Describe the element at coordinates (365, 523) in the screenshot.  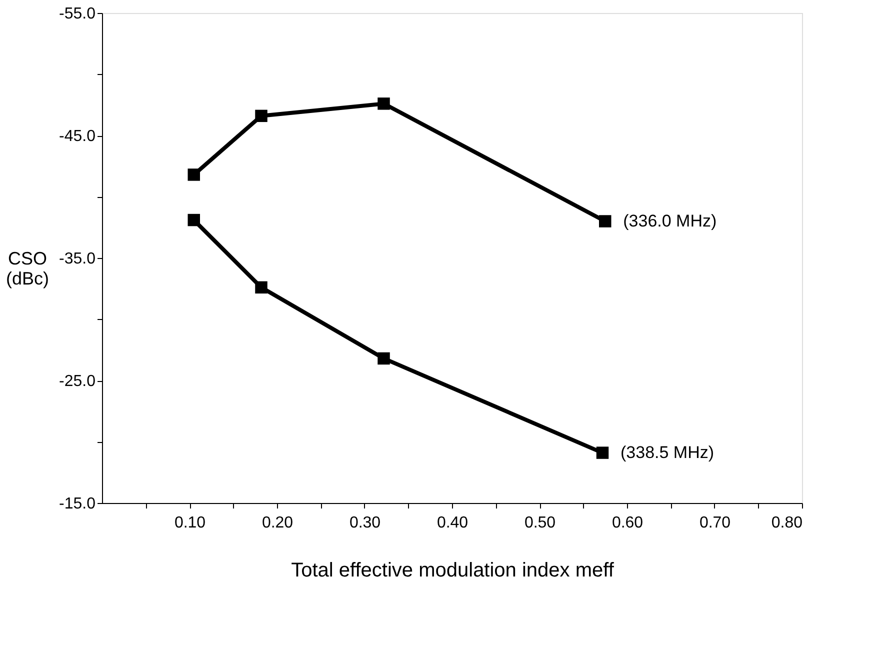
I see `x-tick-label: 0.30` at that location.